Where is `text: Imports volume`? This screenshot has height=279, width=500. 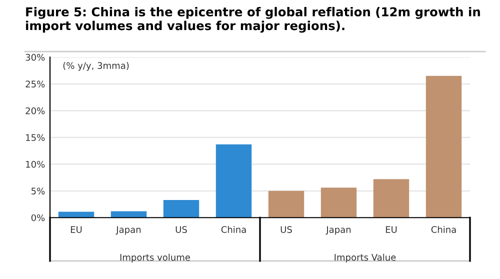 text: Imports volume is located at coordinates (155, 258).